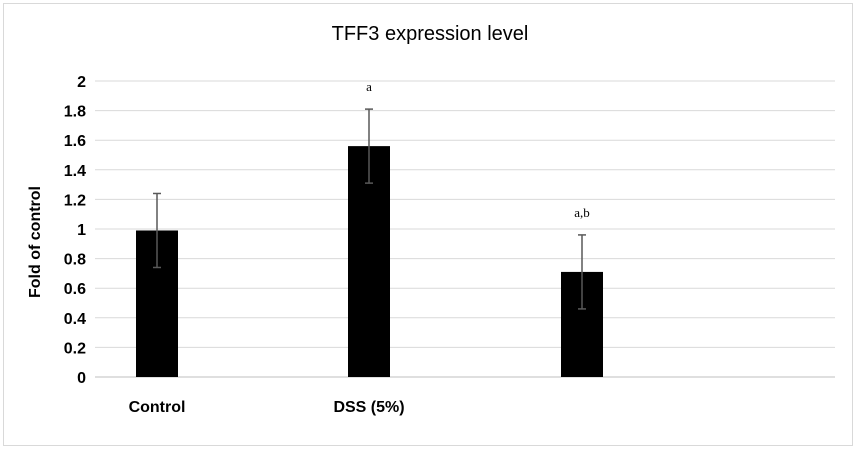 This screenshot has height=451, width=858. I want to click on y-axis-ticks: 0 0.2 0.4 0.6 0.8 1 1.2 1.4 1.6 1.8 2, so click(75, 230).